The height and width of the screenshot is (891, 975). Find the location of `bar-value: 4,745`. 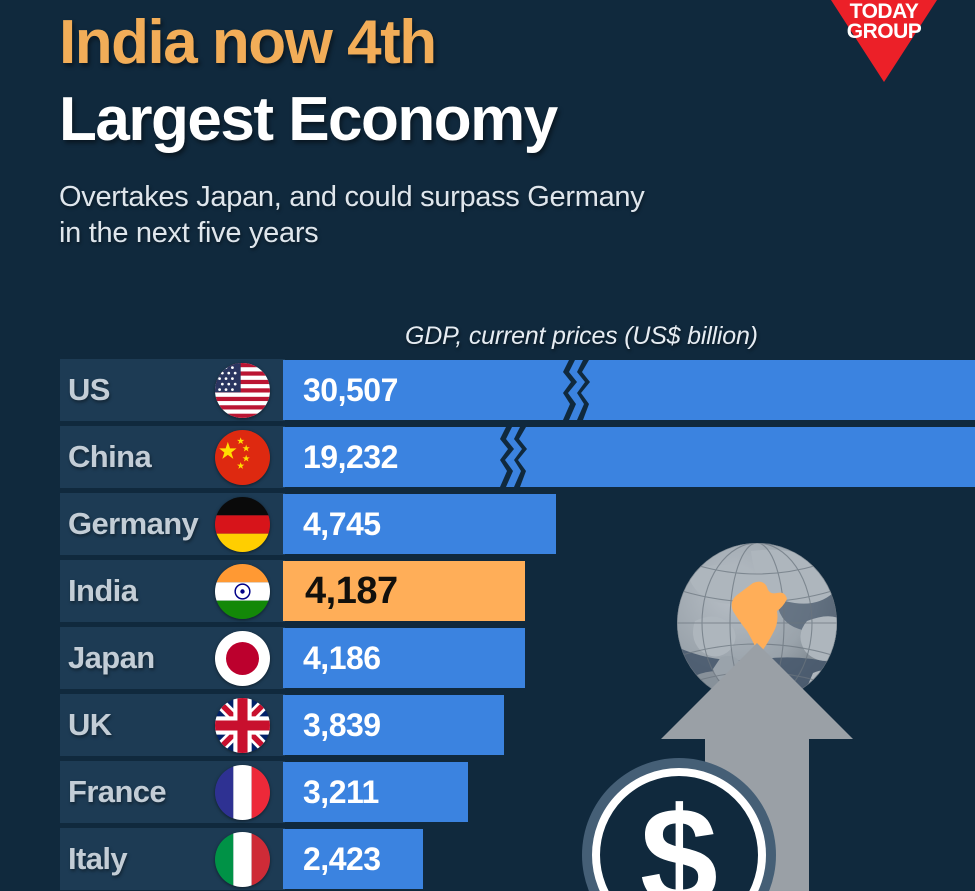

bar-value: 4,745 is located at coordinates (342, 524).